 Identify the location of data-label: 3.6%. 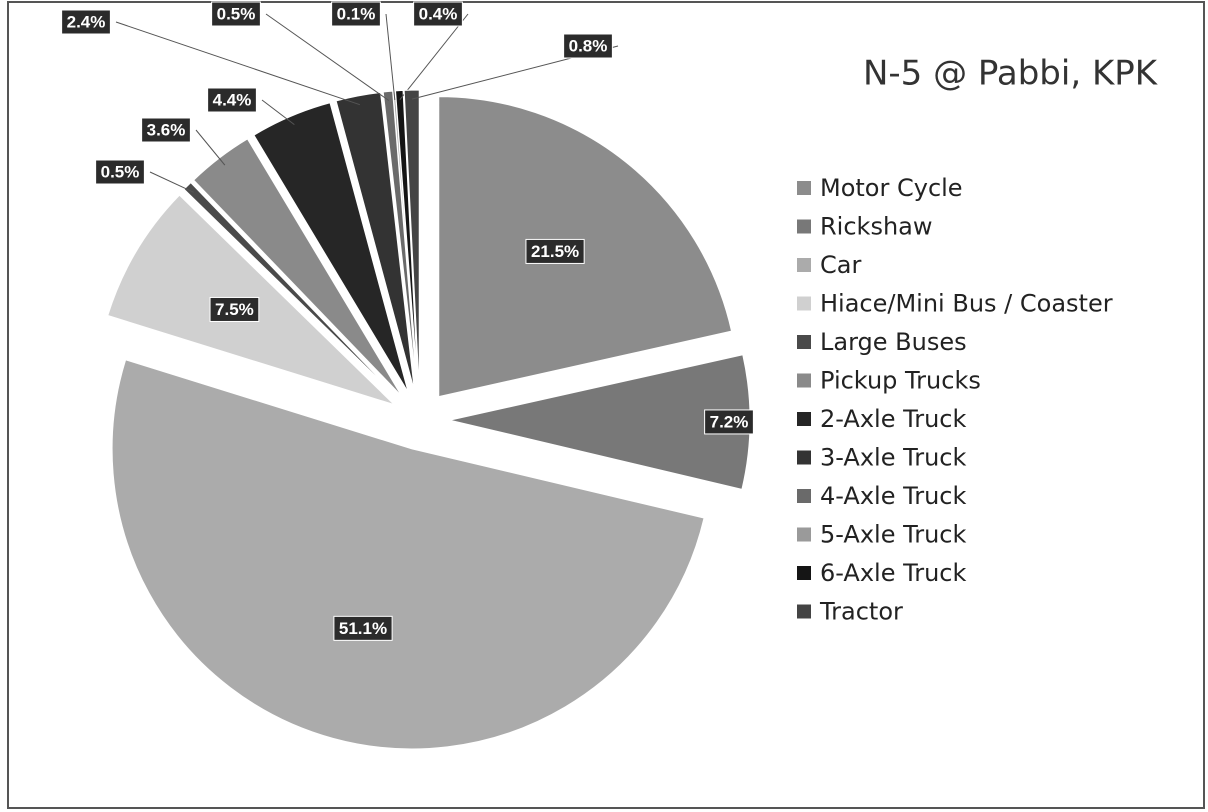
(166, 129).